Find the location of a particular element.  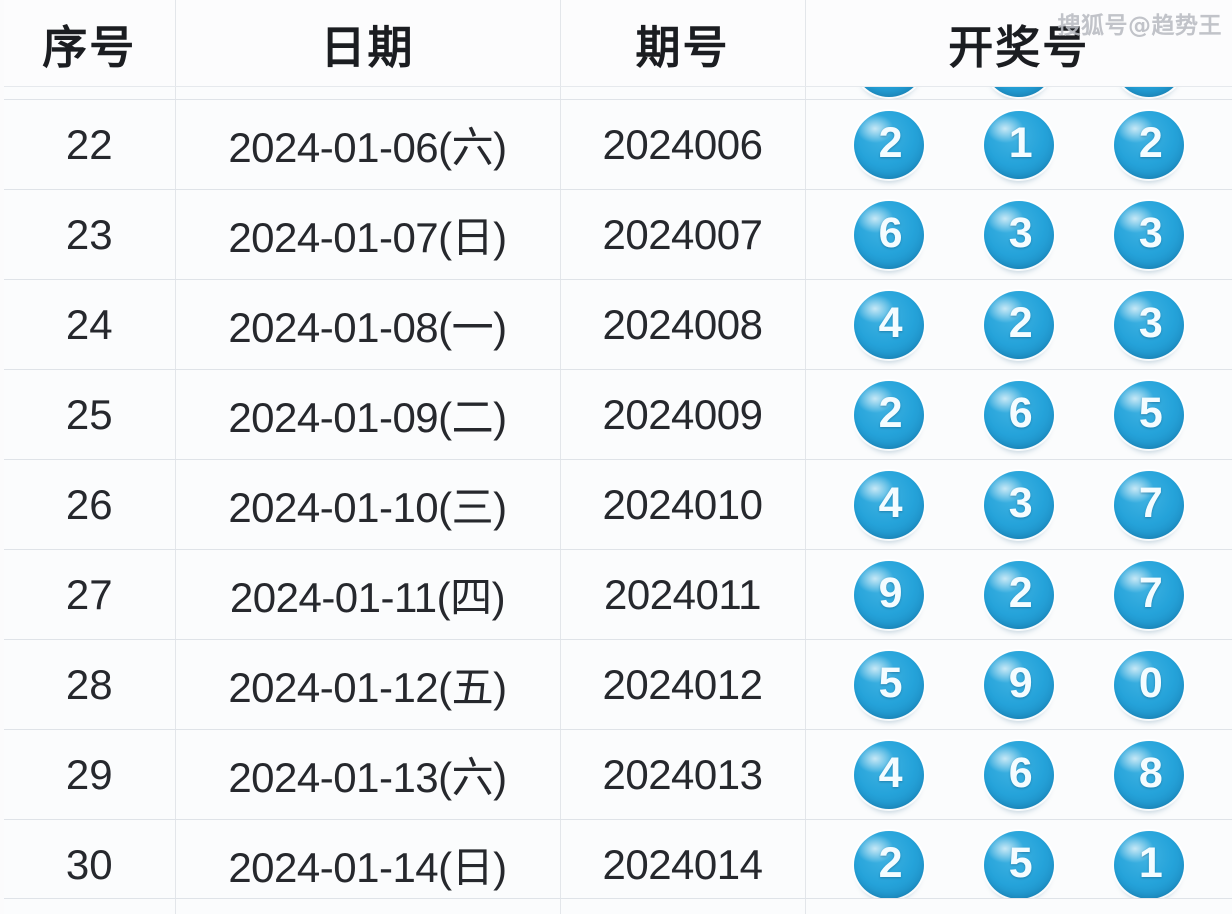

lottery-ball-group: 9 2 7 is located at coordinates (1019, 594).